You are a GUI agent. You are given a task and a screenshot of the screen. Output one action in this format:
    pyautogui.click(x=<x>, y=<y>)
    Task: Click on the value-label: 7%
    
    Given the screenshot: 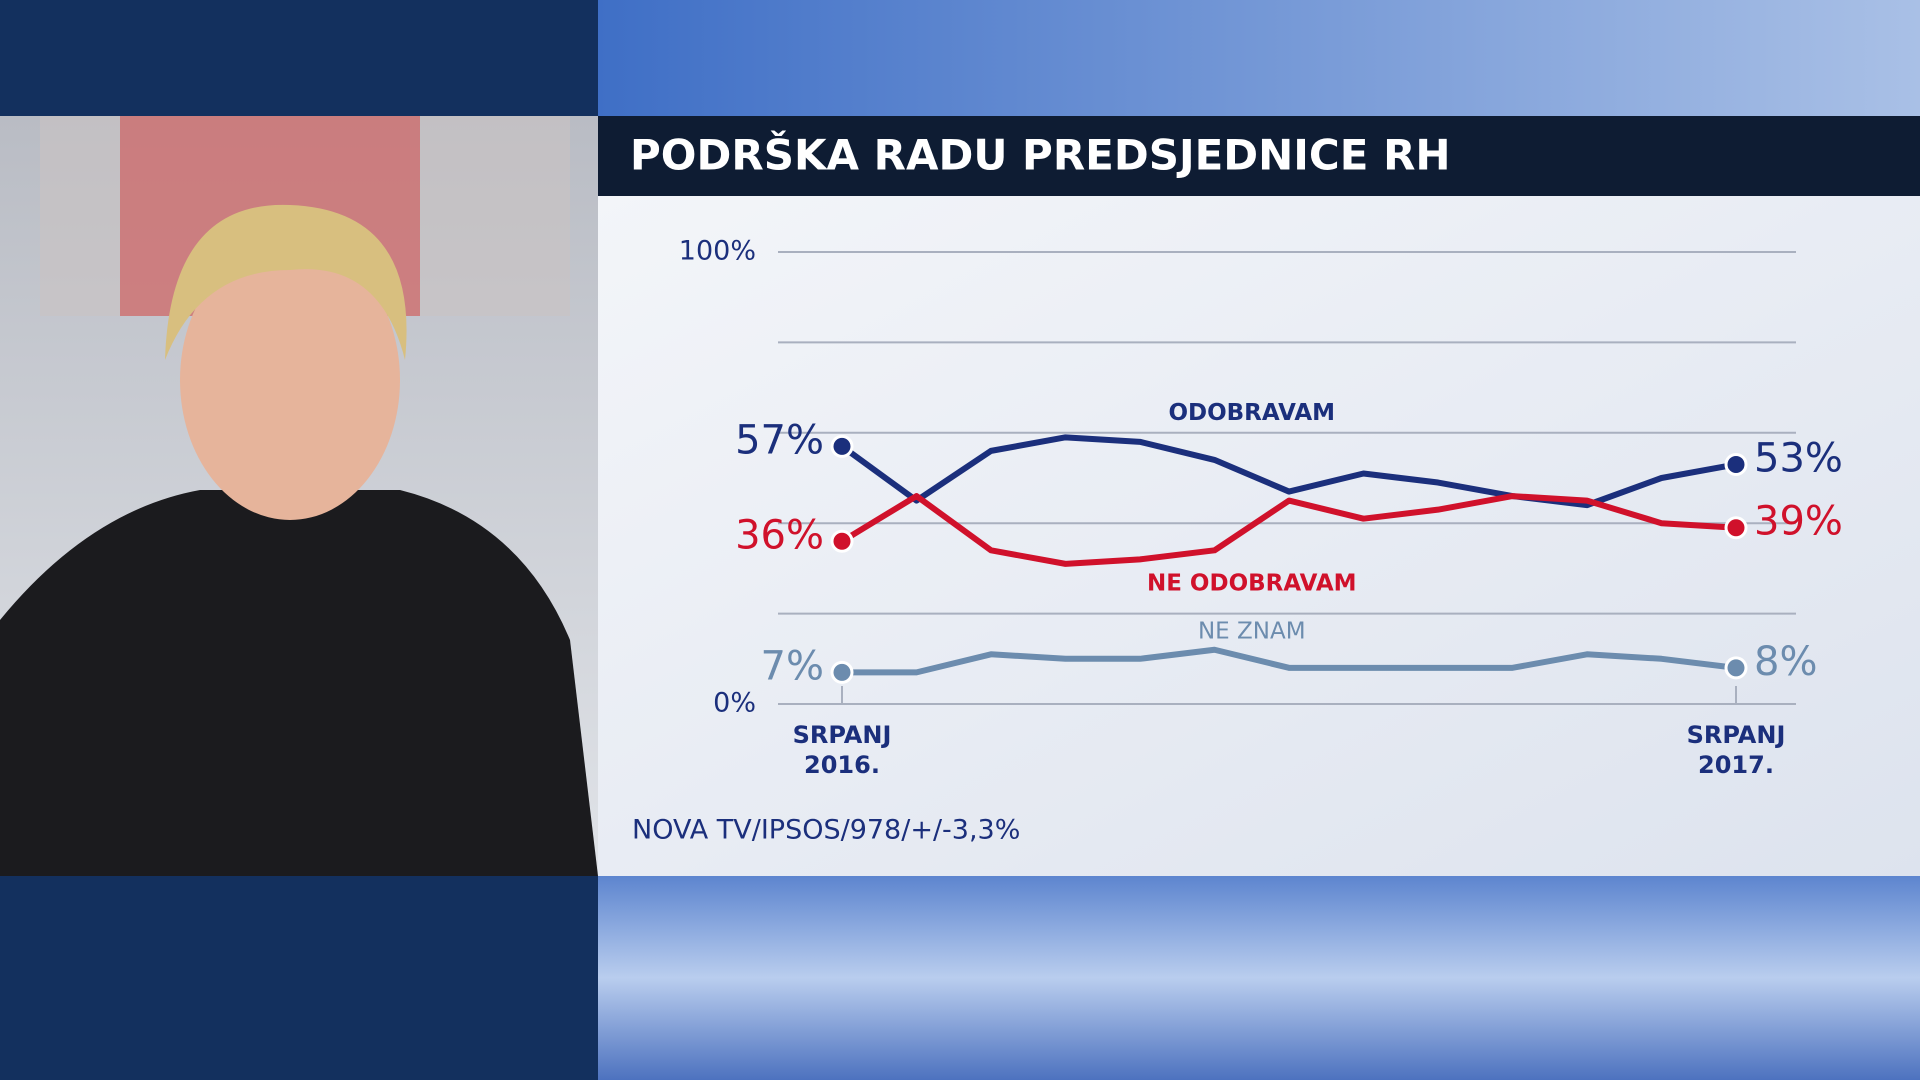 What is the action you would take?
    pyautogui.click(x=792, y=666)
    